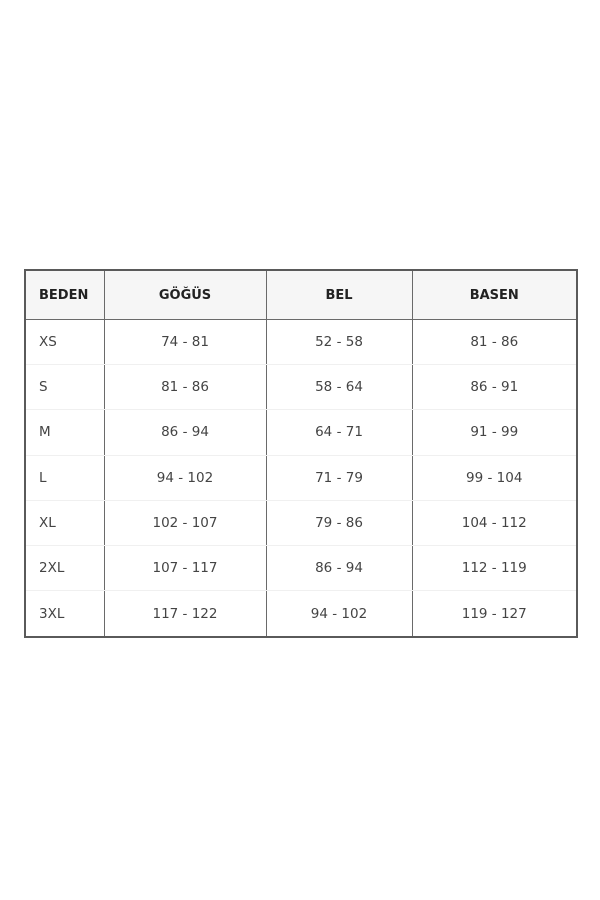  I want to click on cell-size: XS, so click(64, 342).